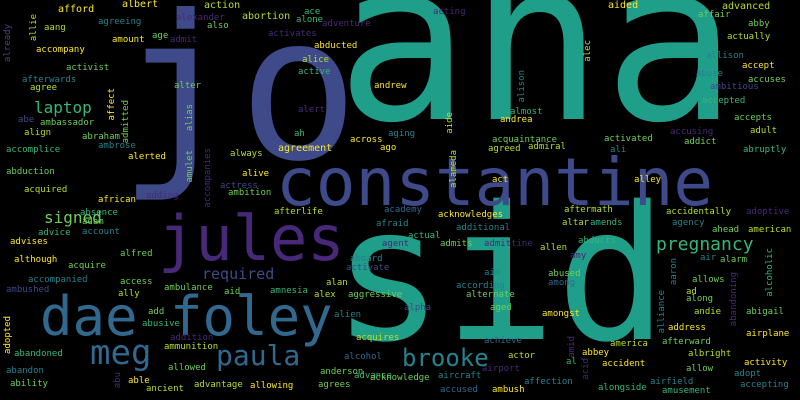 The height and width of the screenshot is (400, 800). I want to click on word-amount: amount, so click(128, 40).